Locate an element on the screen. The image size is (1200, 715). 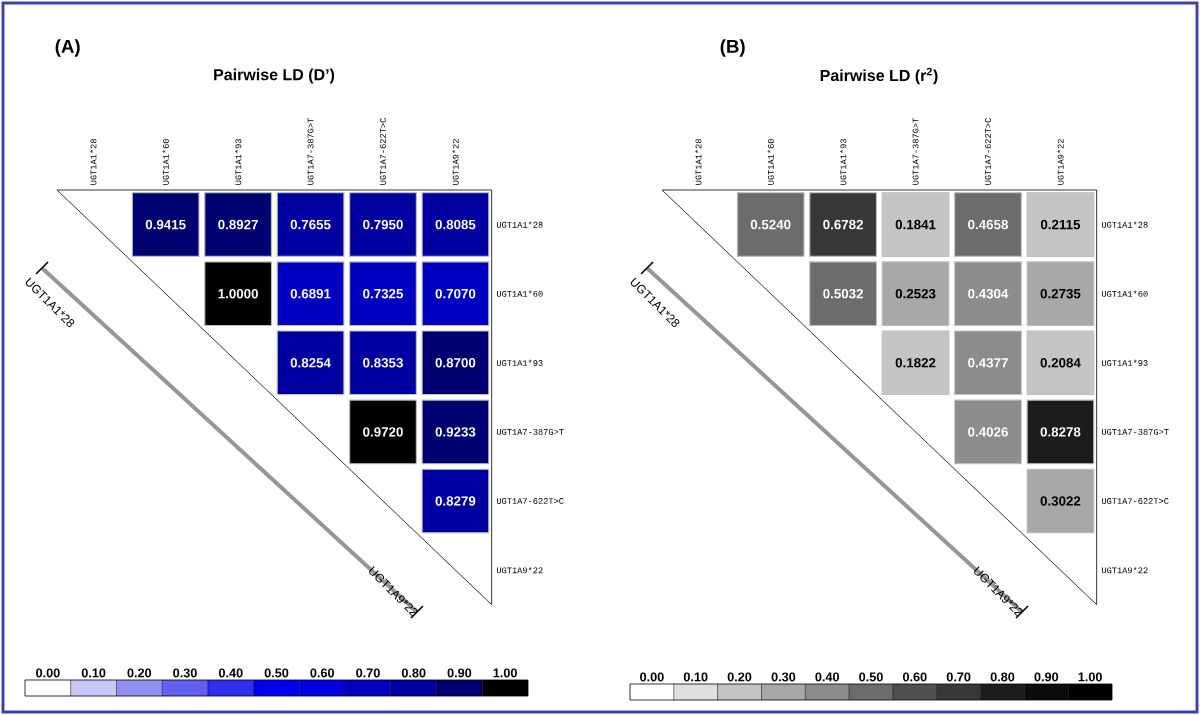
data-label: 0.4377 is located at coordinates (988, 363).